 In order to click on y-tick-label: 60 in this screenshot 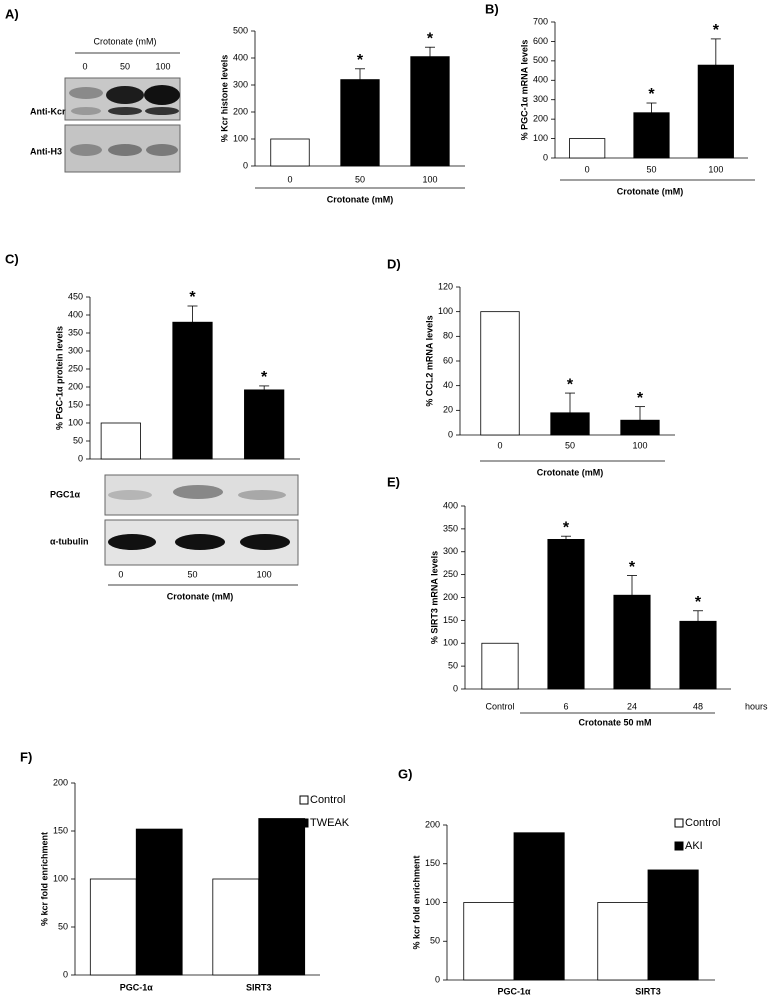, I will do `click(448, 360)`.